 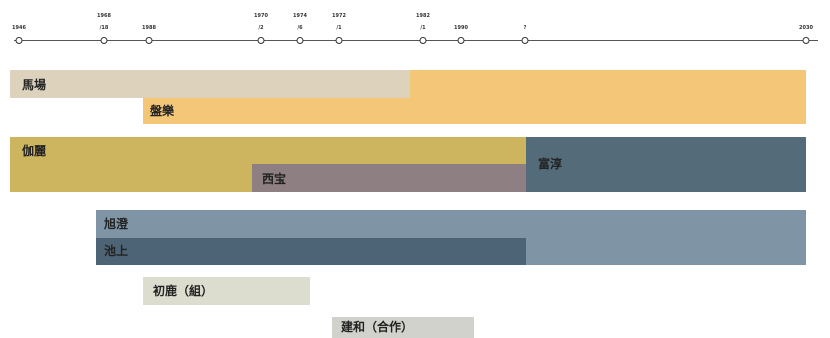 I want to click on label-kasei: 伽麗, so click(x=34, y=151).